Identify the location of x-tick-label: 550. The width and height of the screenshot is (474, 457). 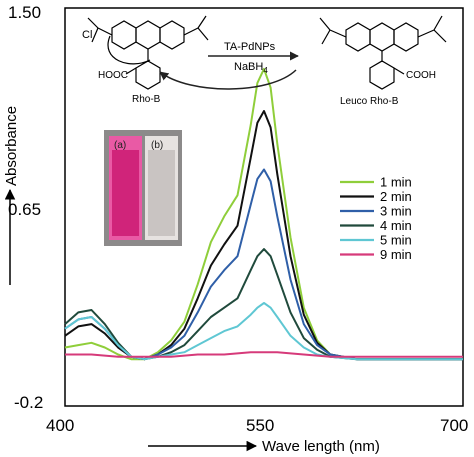
(260, 425).